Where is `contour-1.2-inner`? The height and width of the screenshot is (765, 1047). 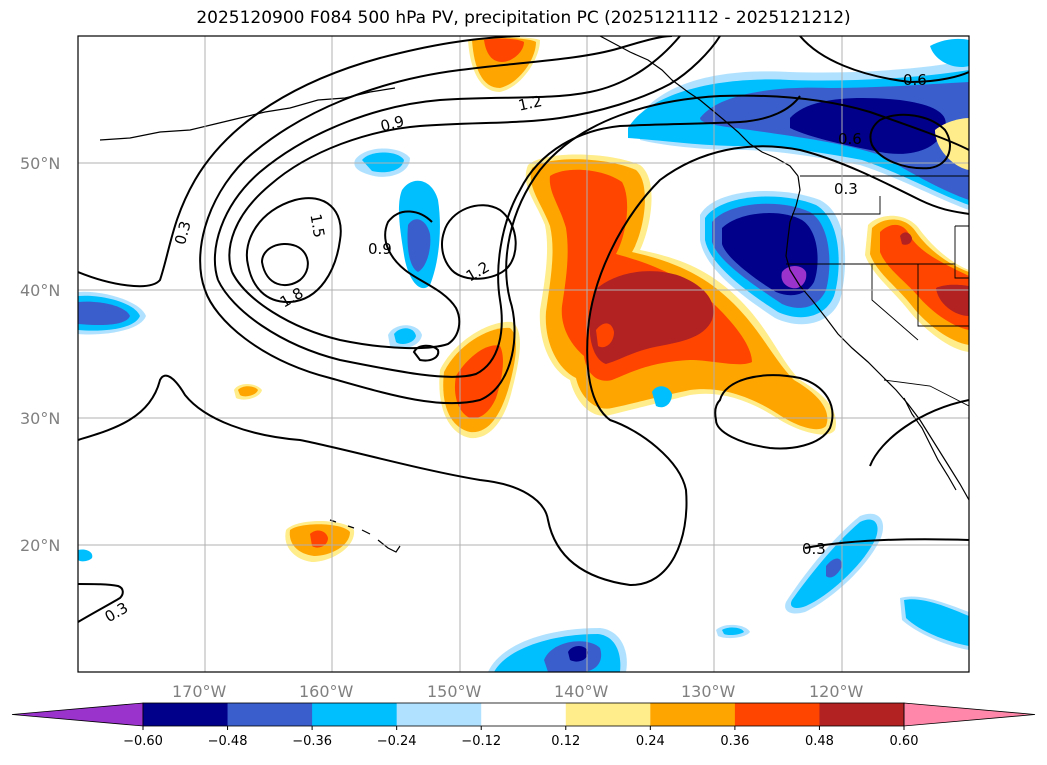 contour-1.2-inner is located at coordinates (346, 280).